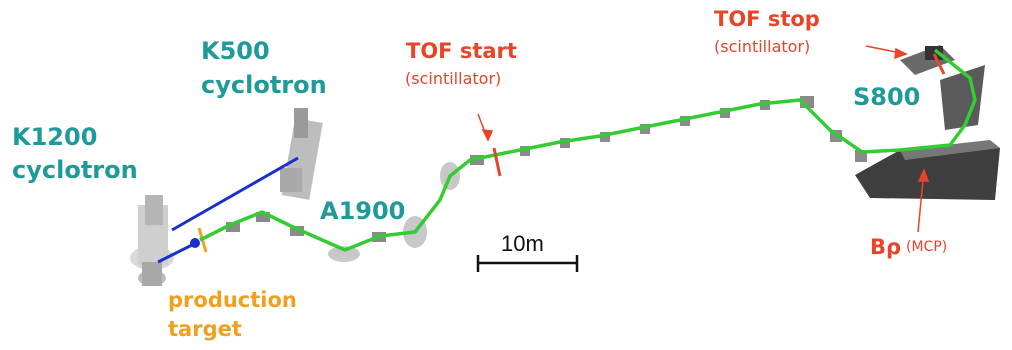 The height and width of the screenshot is (350, 1012). What do you see at coordinates (453, 78) in the screenshot?
I see `tof-start-sublabel: (scintillator)` at bounding box center [453, 78].